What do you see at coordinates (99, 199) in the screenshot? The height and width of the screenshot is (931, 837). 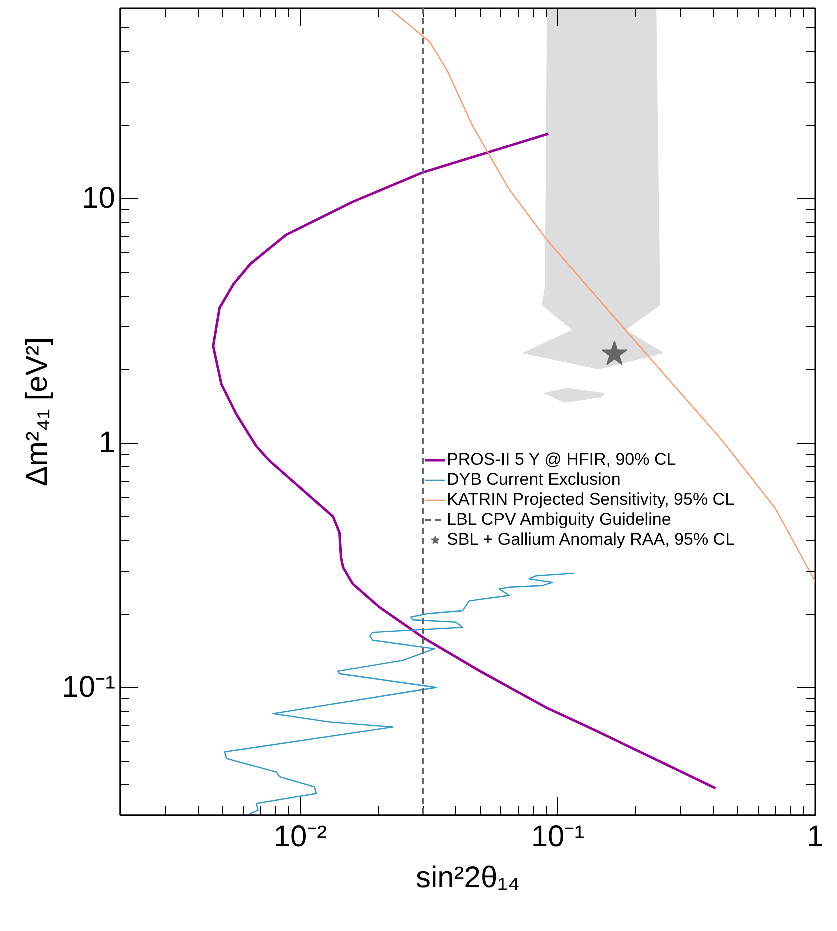 I see `y-tick-label: 10` at bounding box center [99, 199].